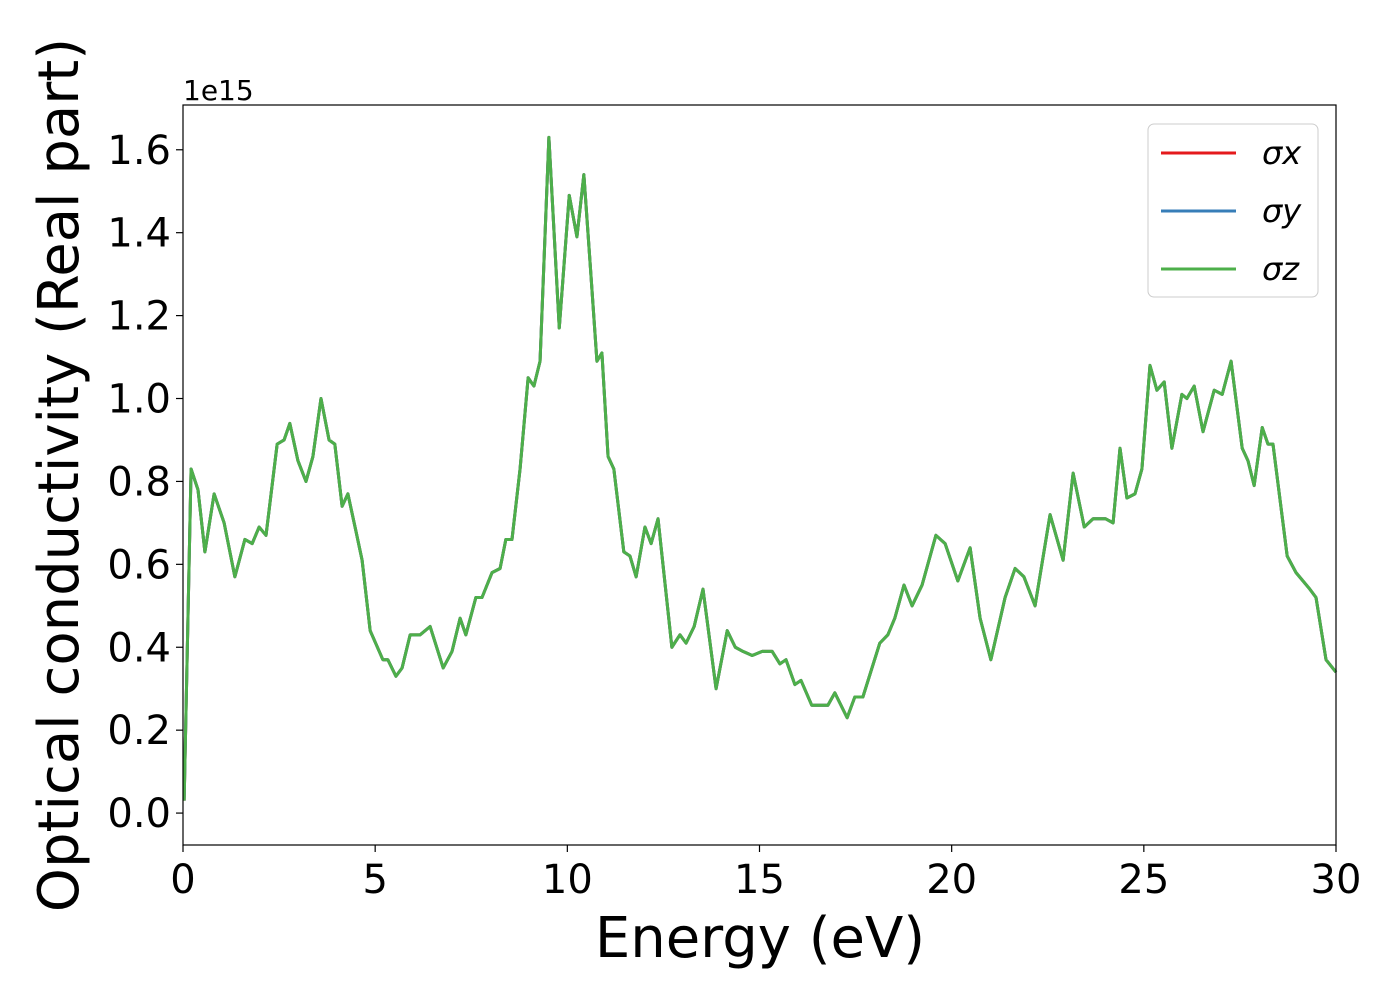 This screenshot has width=1400, height=1000. I want to click on x-tick-label: 5, so click(374, 880).